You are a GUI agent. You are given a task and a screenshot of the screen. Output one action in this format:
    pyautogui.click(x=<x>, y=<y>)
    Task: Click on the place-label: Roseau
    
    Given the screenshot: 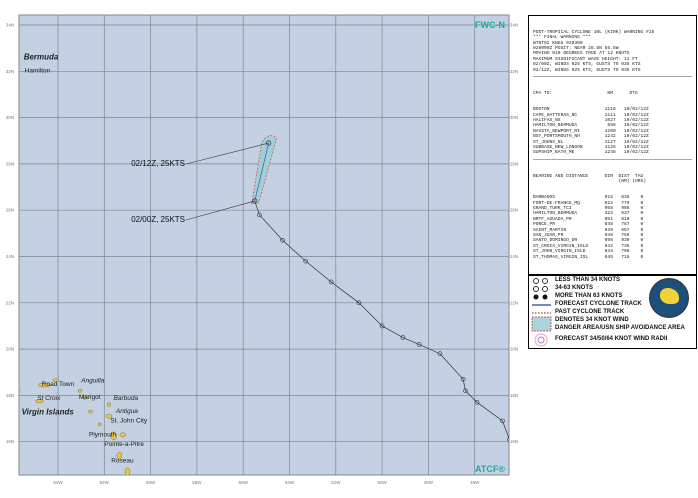 What is the action you would take?
    pyautogui.click(x=122, y=461)
    